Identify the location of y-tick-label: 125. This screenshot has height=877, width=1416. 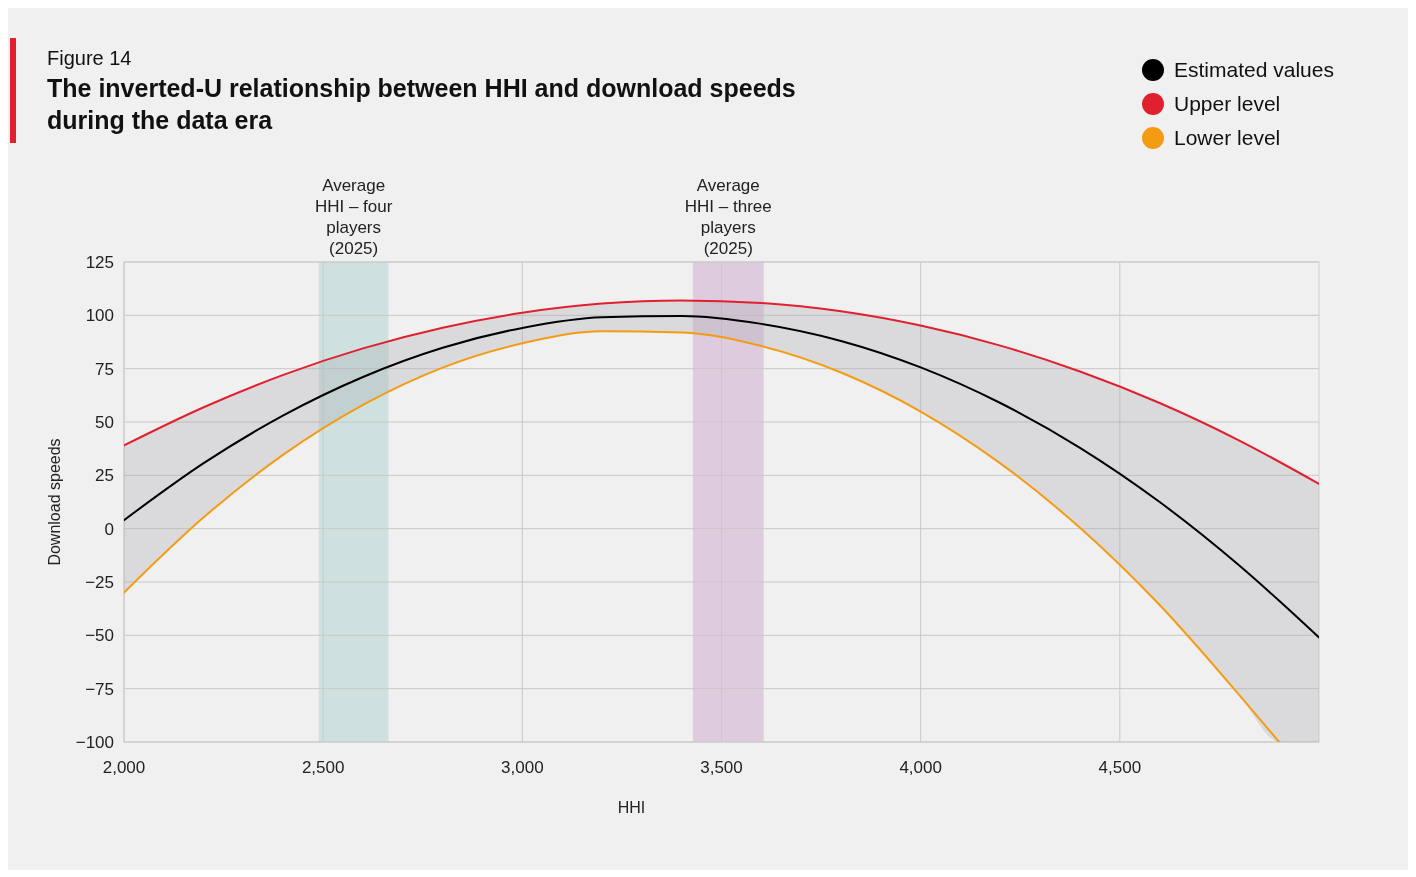
(99, 262).